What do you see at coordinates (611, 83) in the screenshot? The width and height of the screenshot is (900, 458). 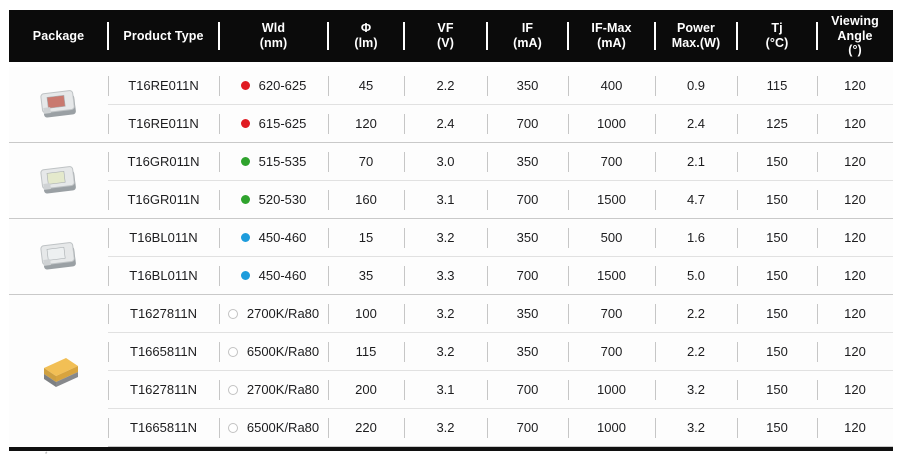 I see `if-max-cell: 400` at bounding box center [611, 83].